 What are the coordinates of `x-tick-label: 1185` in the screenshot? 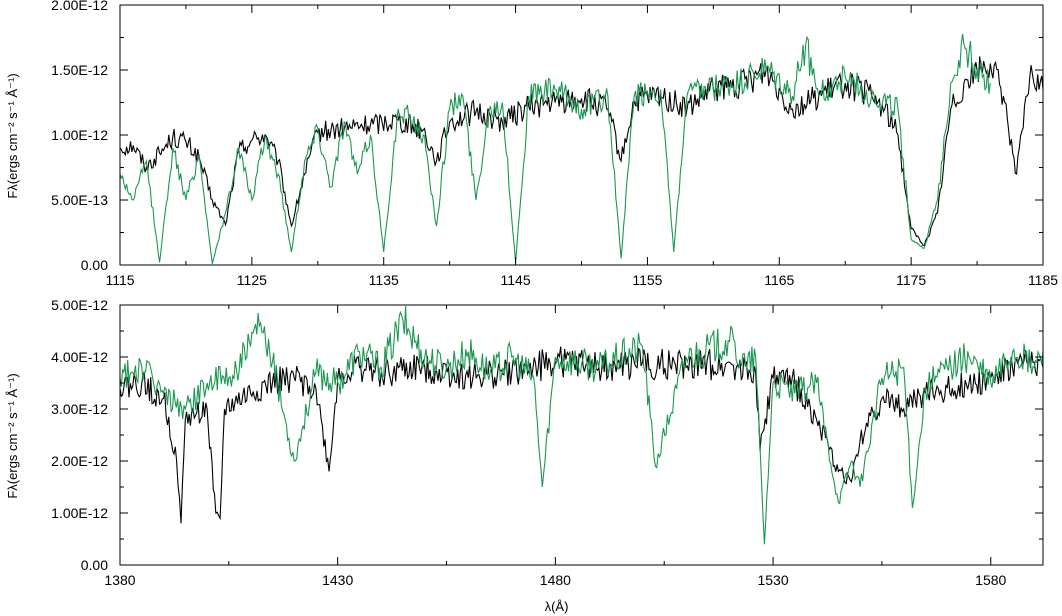 It's located at (1043, 280).